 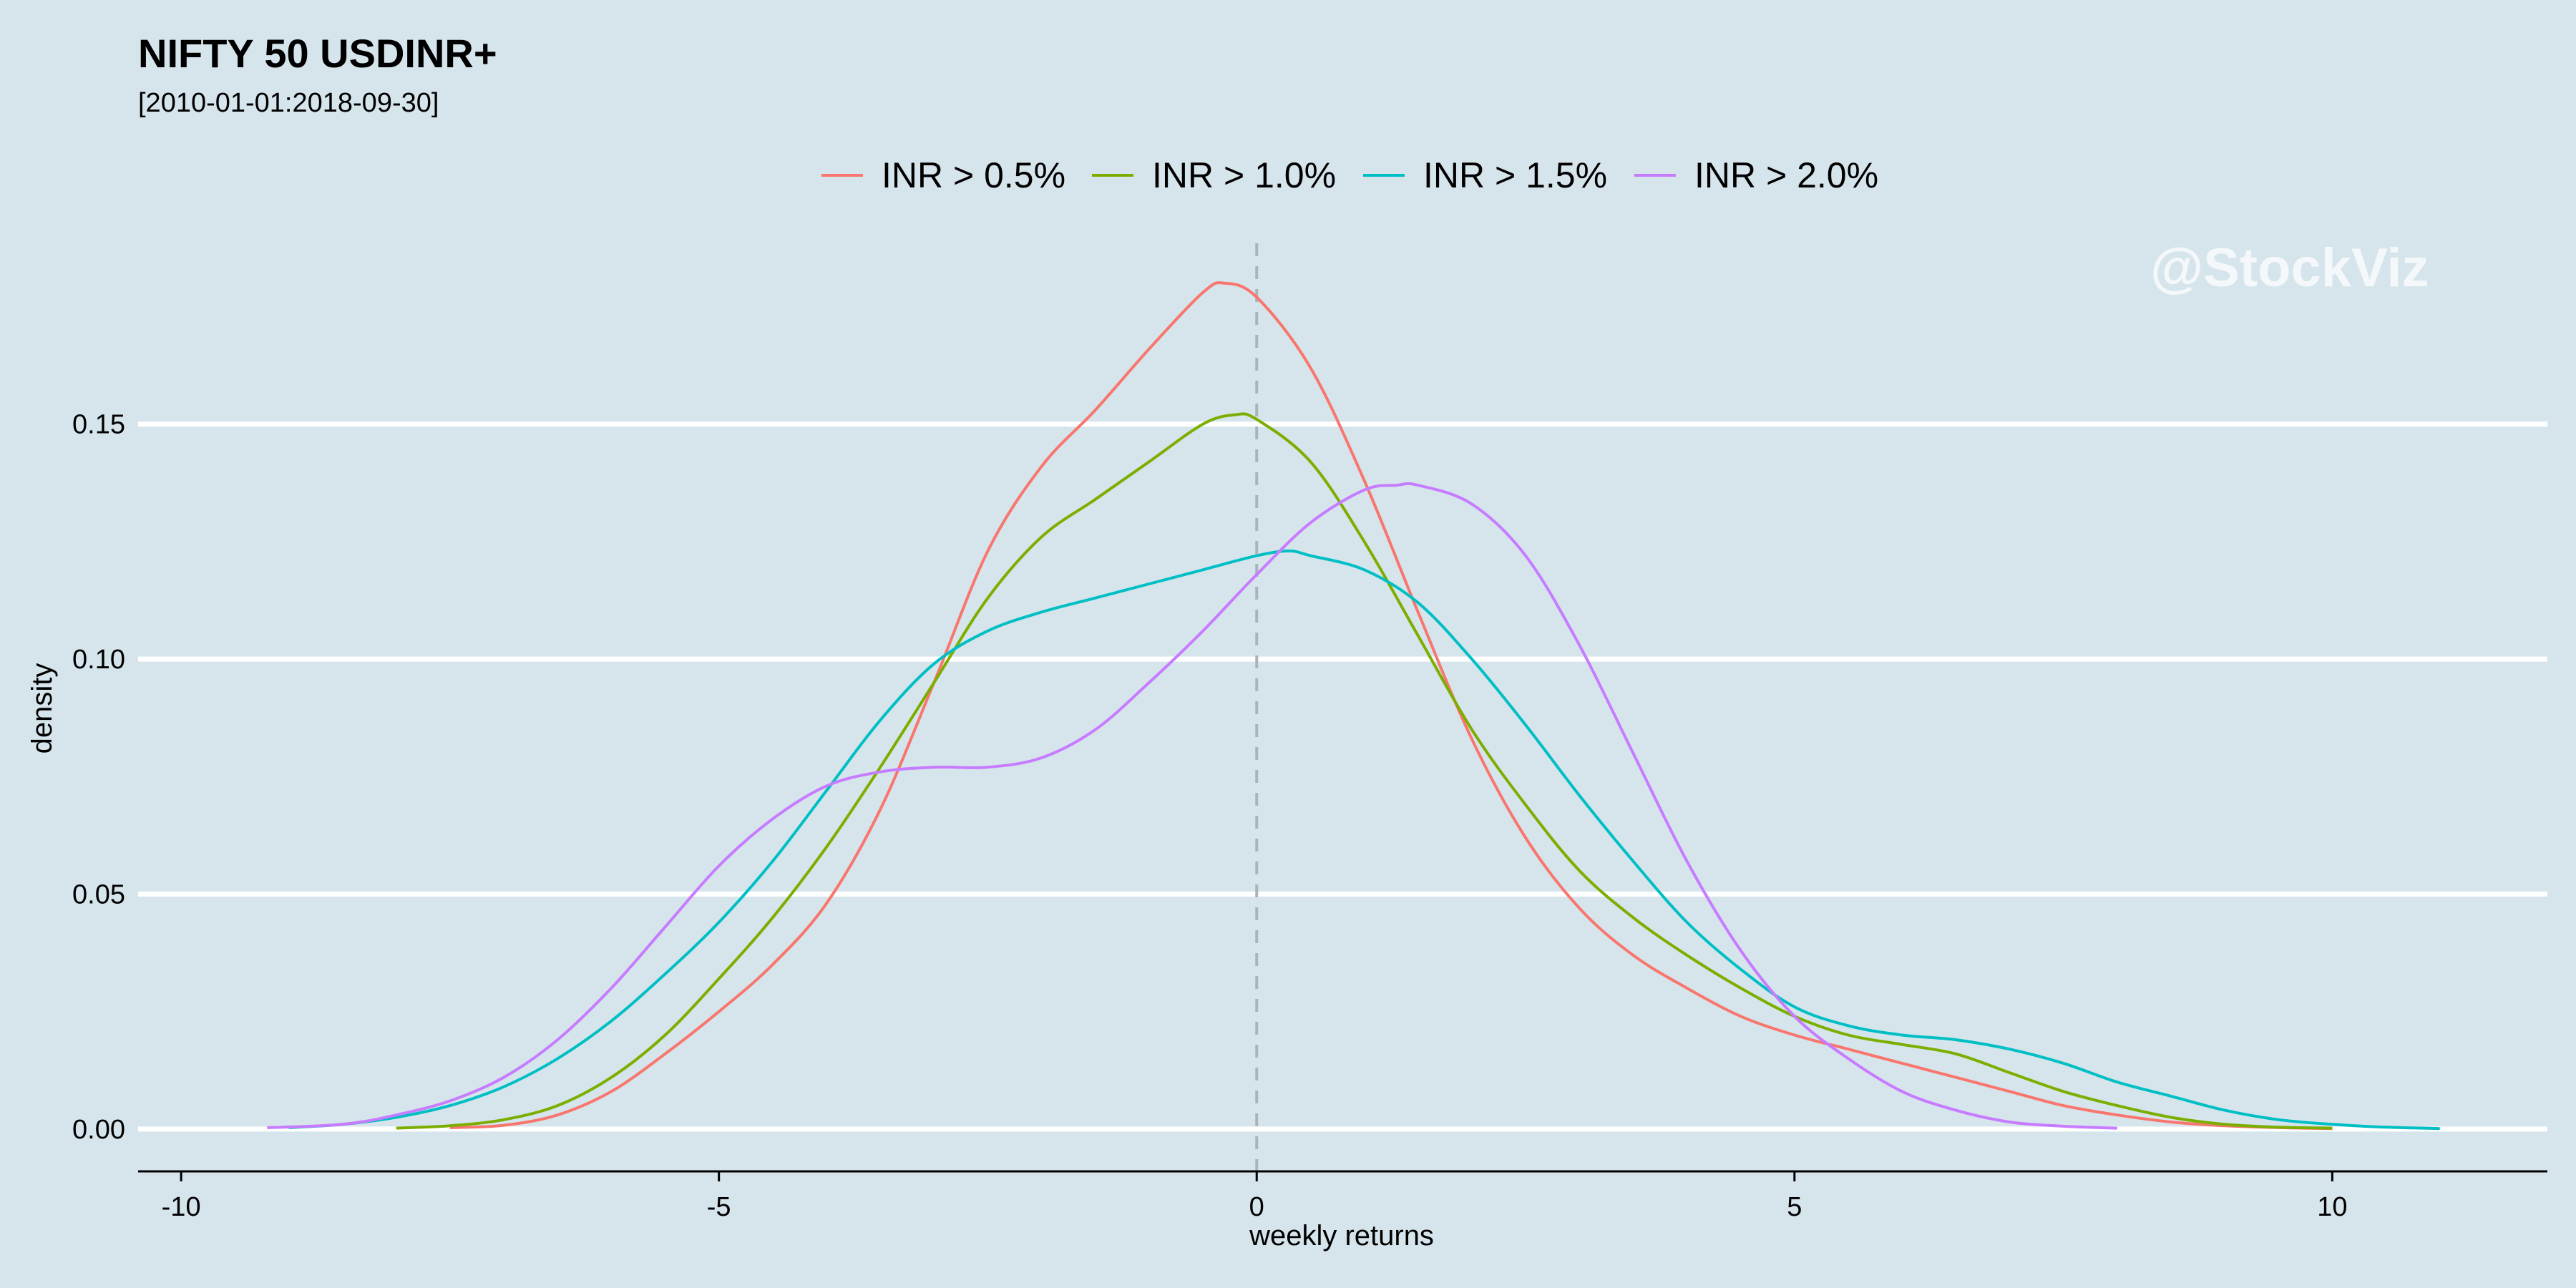 I want to click on x-tick-label: -10, so click(x=181, y=1207).